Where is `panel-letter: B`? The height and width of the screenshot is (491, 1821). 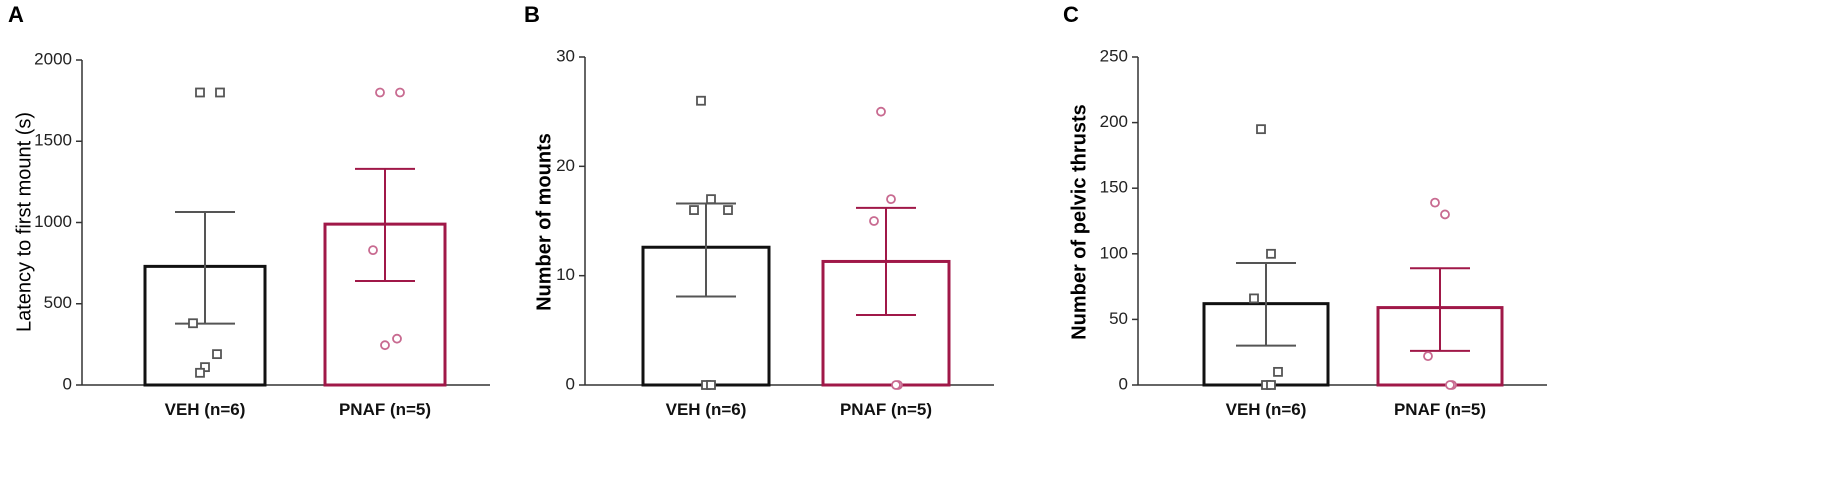 panel-letter: B is located at coordinates (532, 14).